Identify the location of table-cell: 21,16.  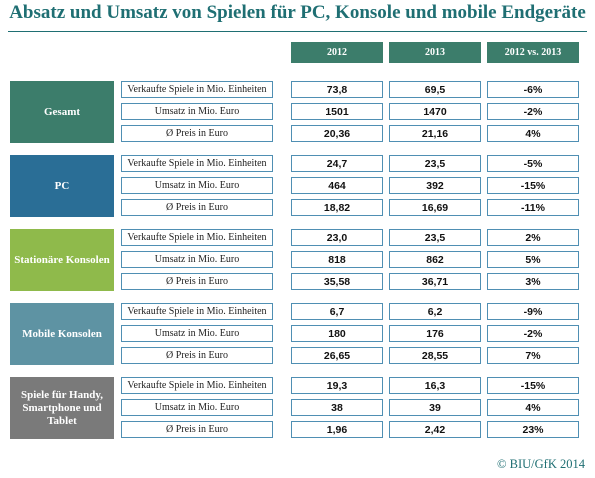
(435, 133).